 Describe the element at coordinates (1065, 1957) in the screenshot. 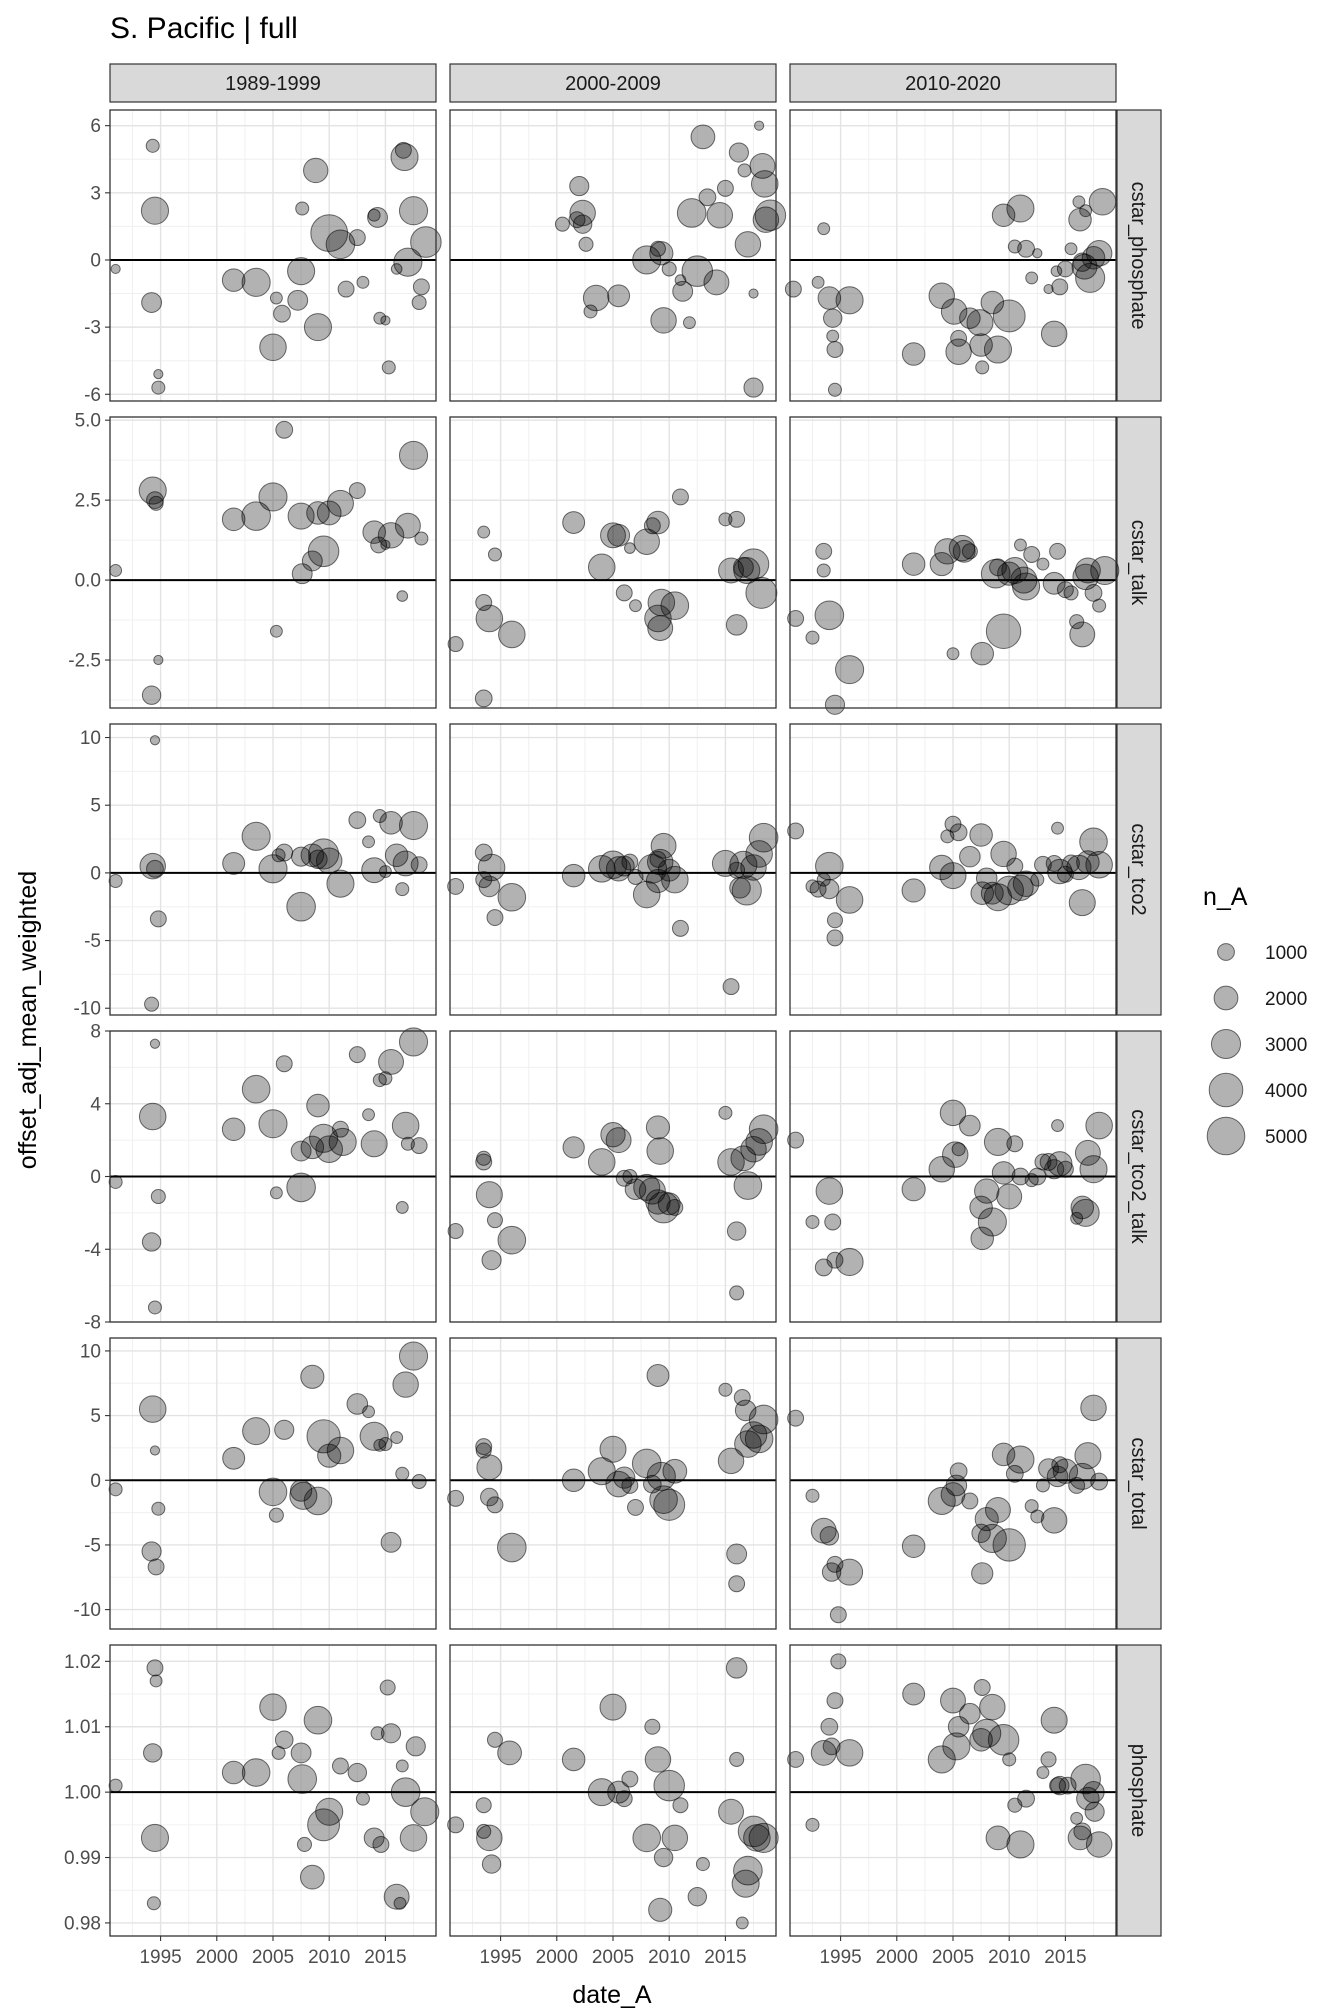

I see `x-tick-label: 2015` at that location.